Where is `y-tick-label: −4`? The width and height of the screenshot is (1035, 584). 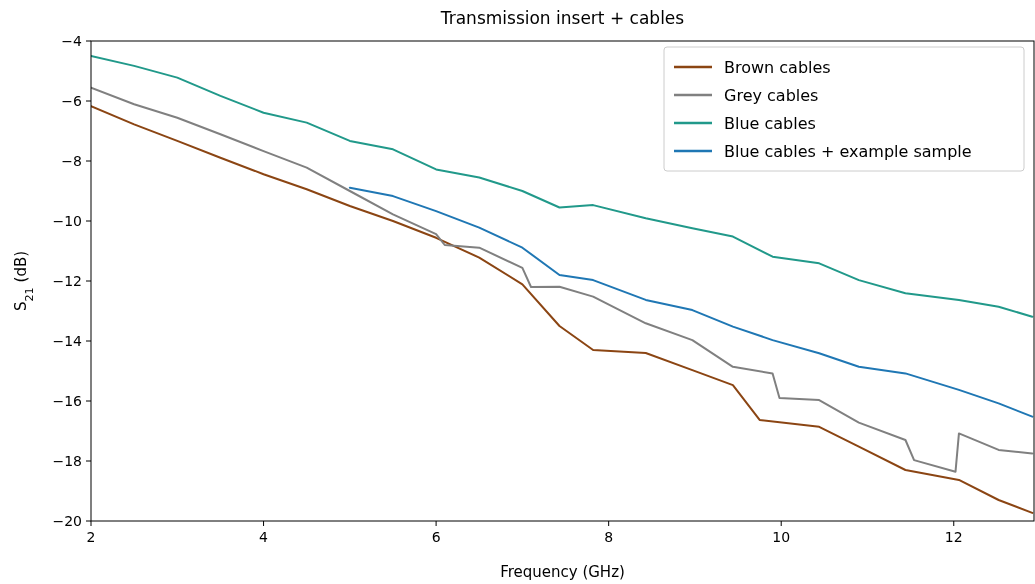
y-tick-label: −4 is located at coordinates (72, 41).